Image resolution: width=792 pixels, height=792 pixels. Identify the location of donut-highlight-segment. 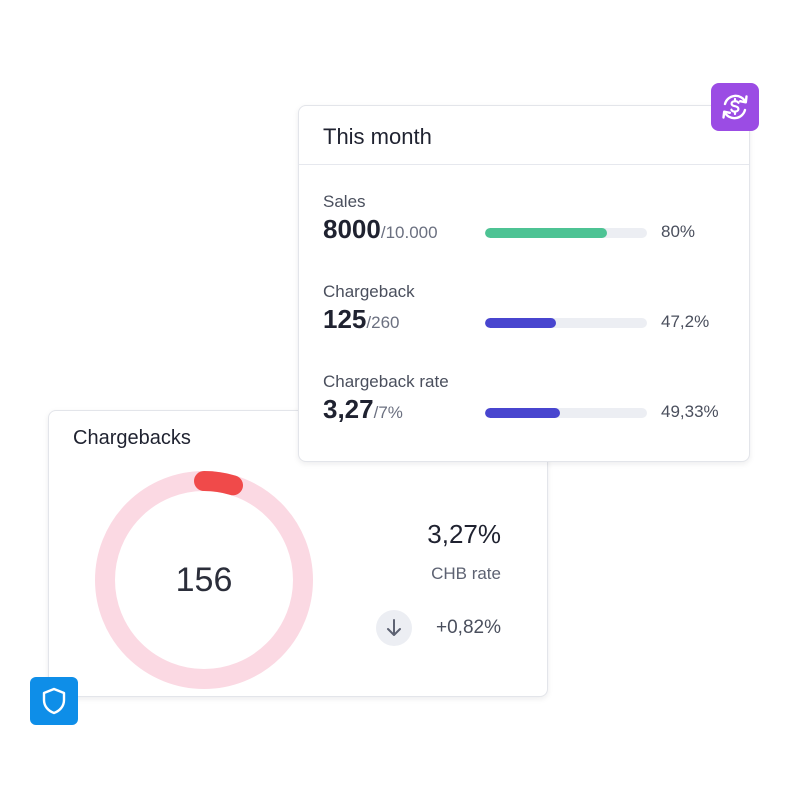
(218, 483).